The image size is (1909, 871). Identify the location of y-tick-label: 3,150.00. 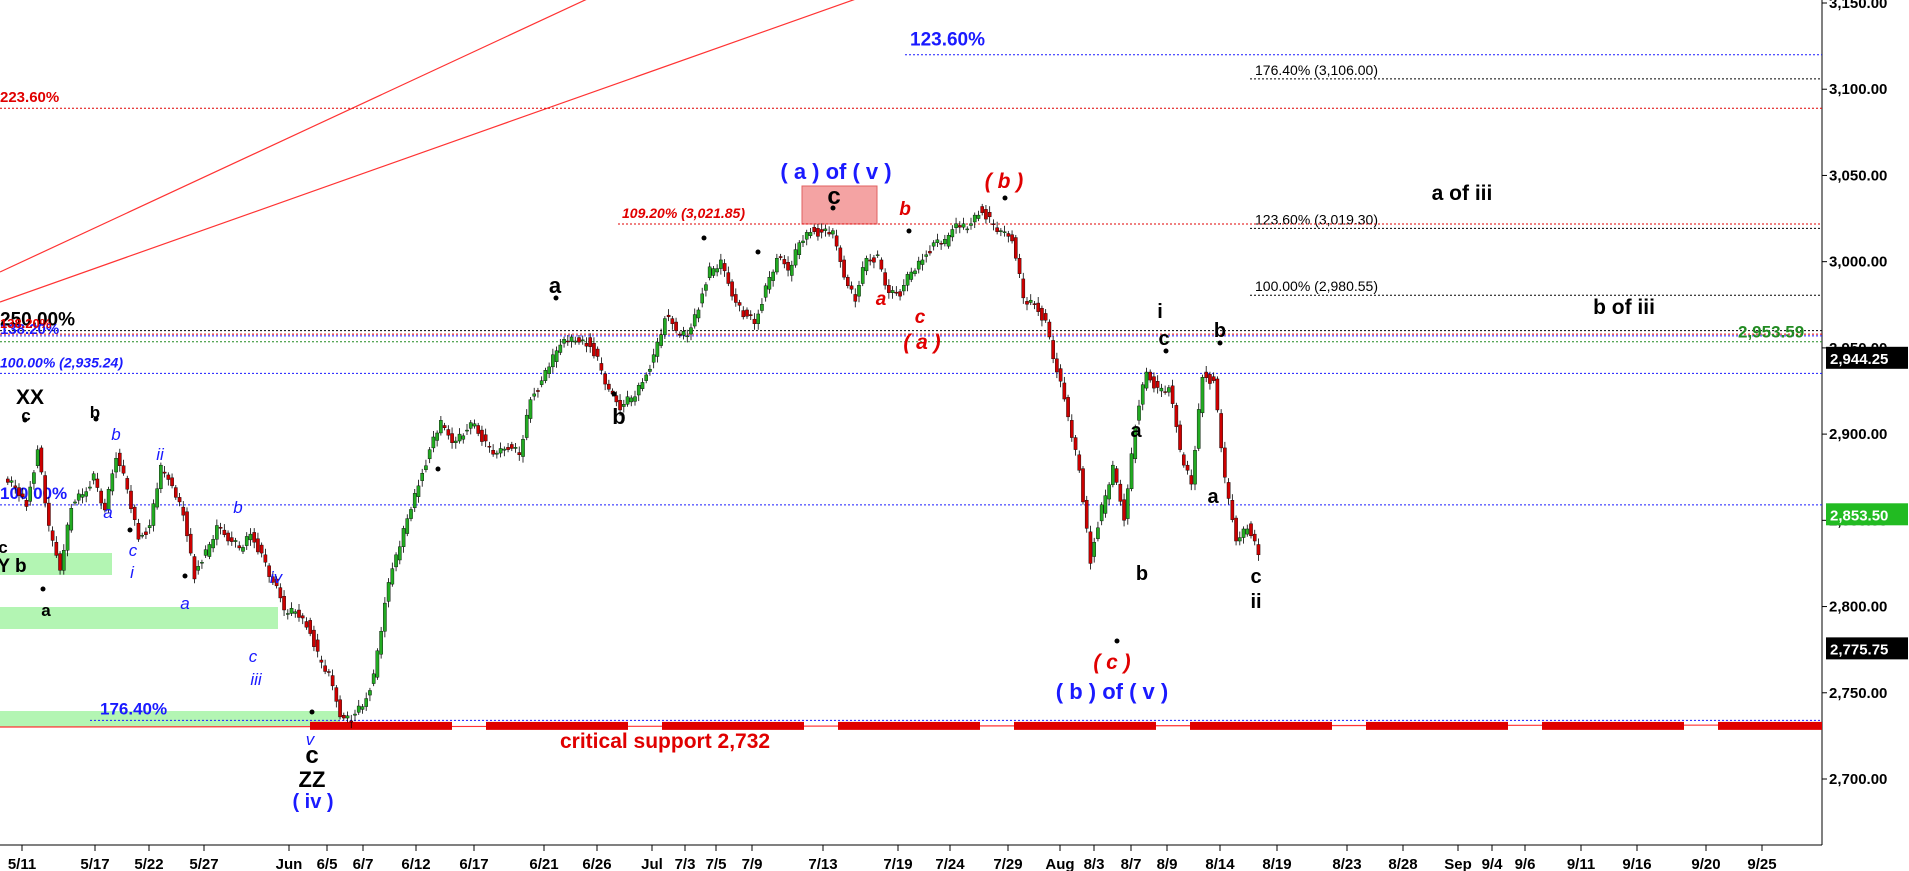
(1858, 6).